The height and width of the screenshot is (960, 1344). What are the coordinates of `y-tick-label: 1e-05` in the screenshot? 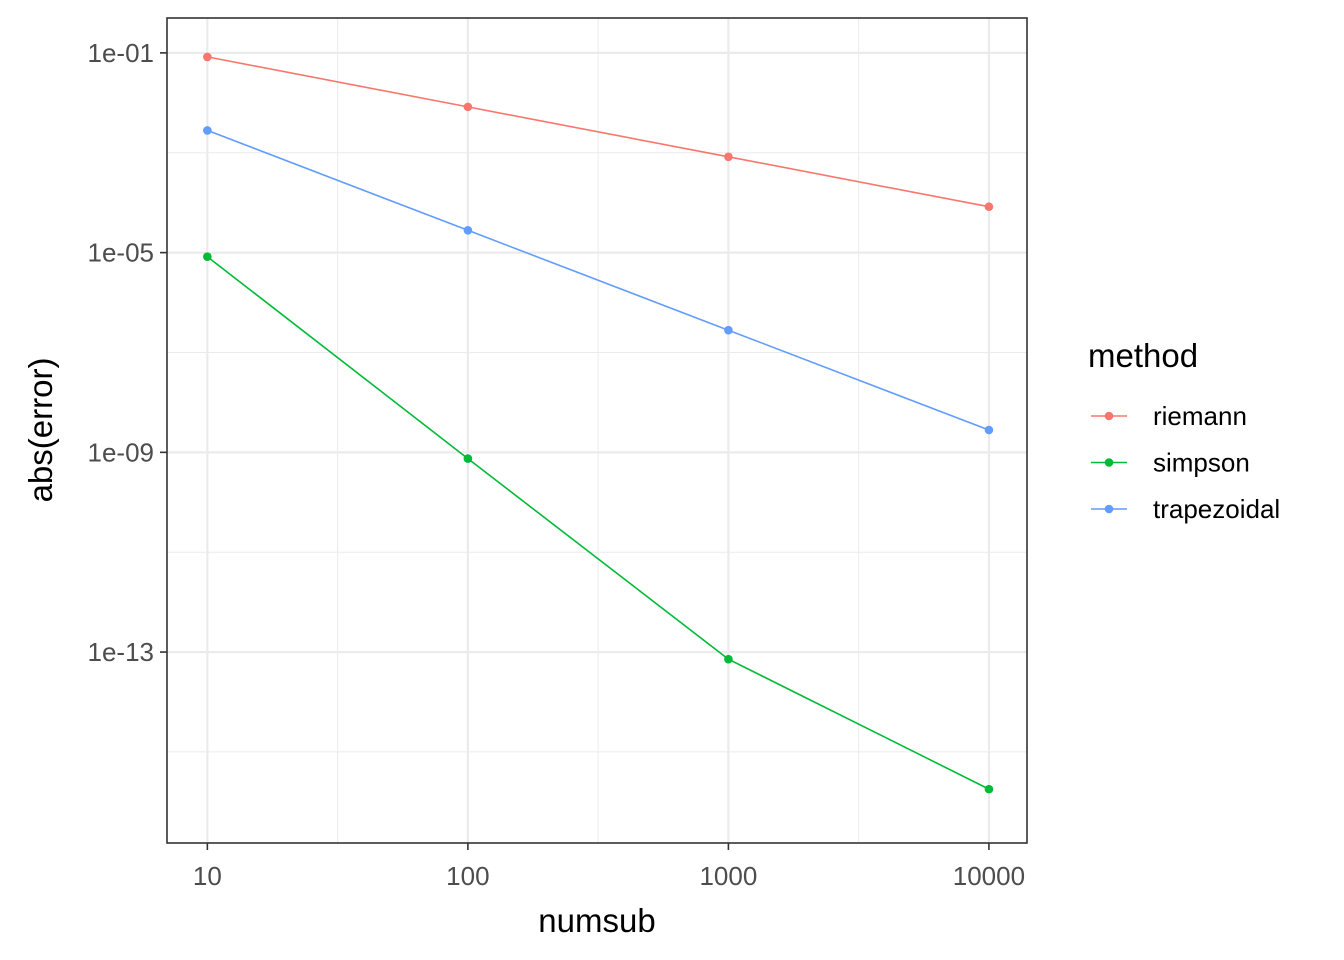 It's located at (121, 253).